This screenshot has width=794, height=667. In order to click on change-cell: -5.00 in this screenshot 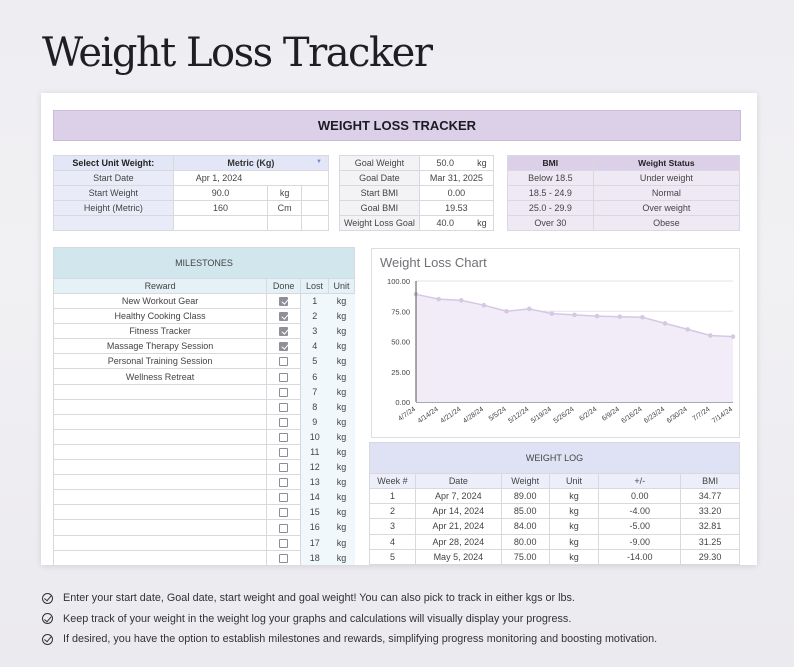, I will do `click(640, 526)`.